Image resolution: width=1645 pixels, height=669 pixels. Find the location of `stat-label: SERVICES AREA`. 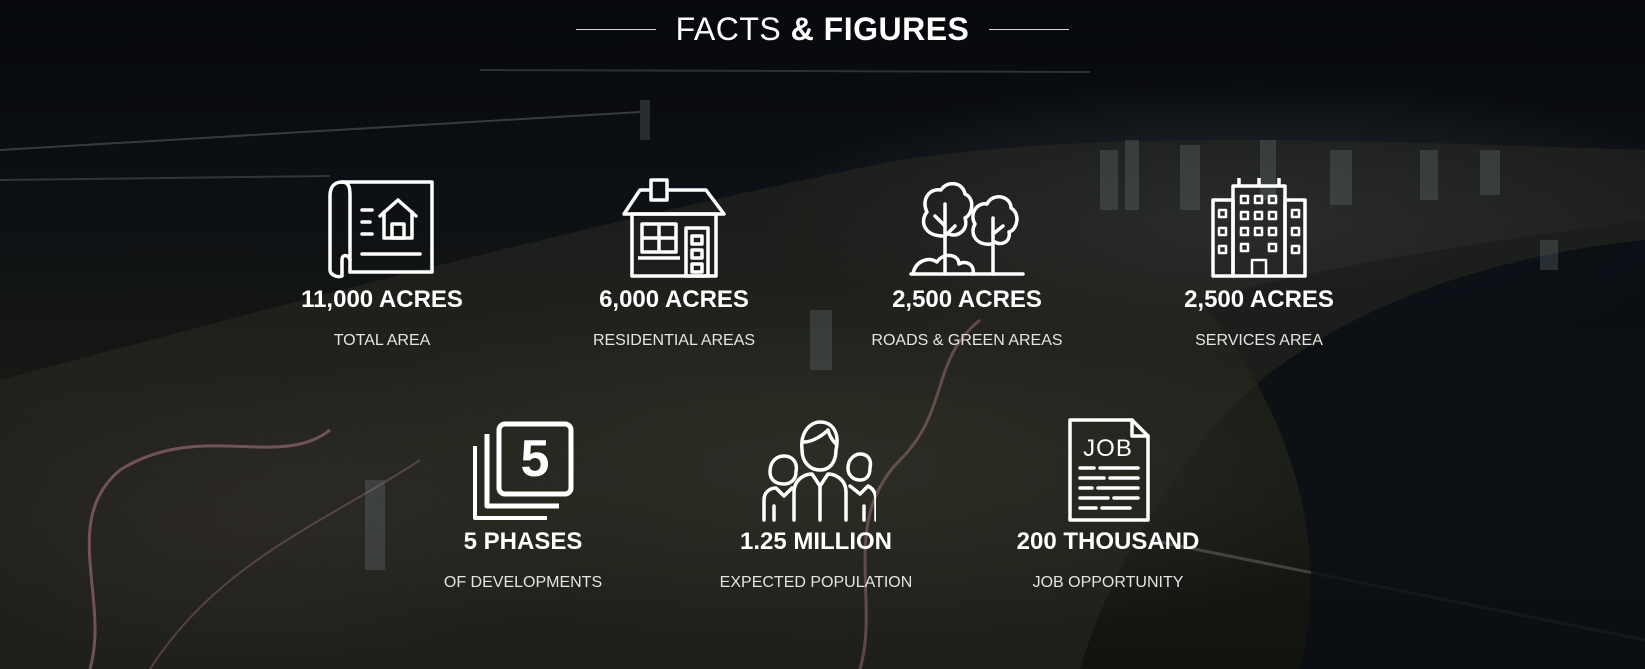

stat-label: SERVICES AREA is located at coordinates (1259, 340).